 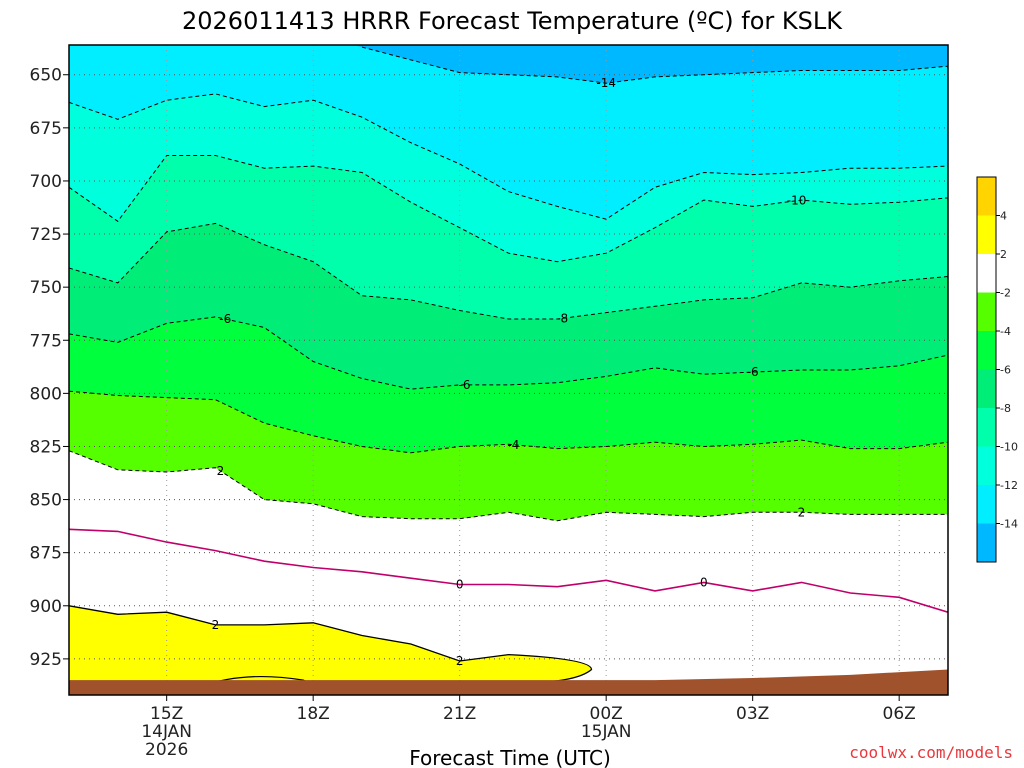 What do you see at coordinates (1003, 216) in the screenshot?
I see `colorbar-label: 4` at bounding box center [1003, 216].